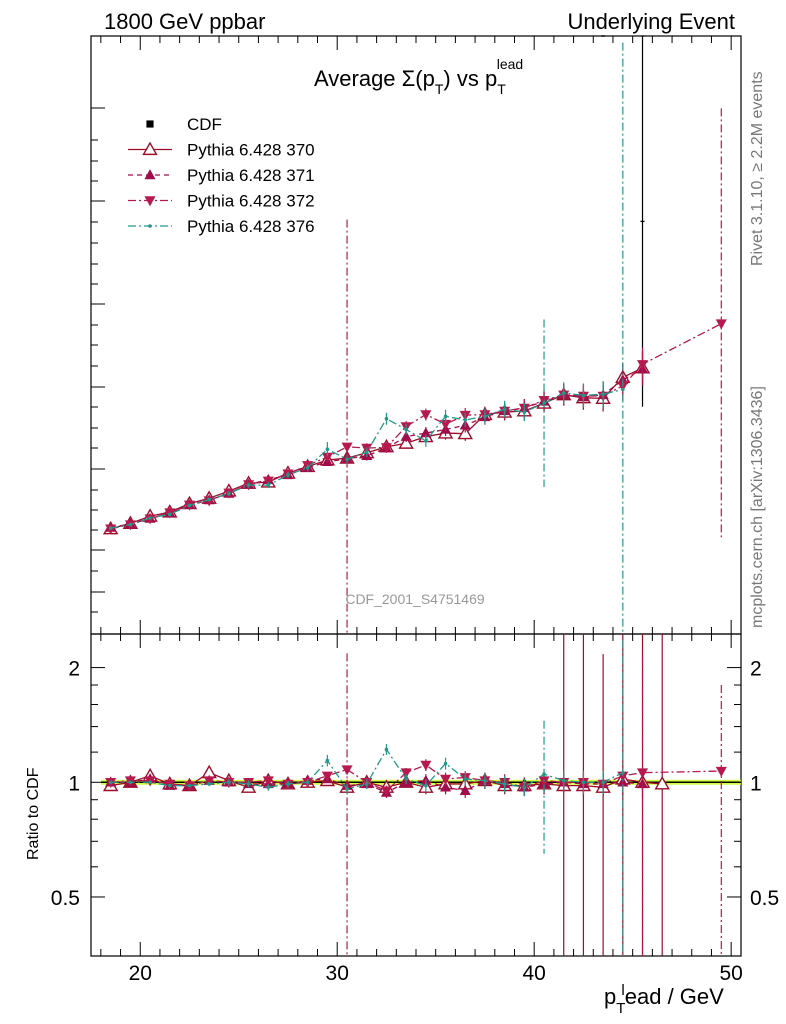  I want to click on ratio-ytick-label: 0.5, so click(65, 898).